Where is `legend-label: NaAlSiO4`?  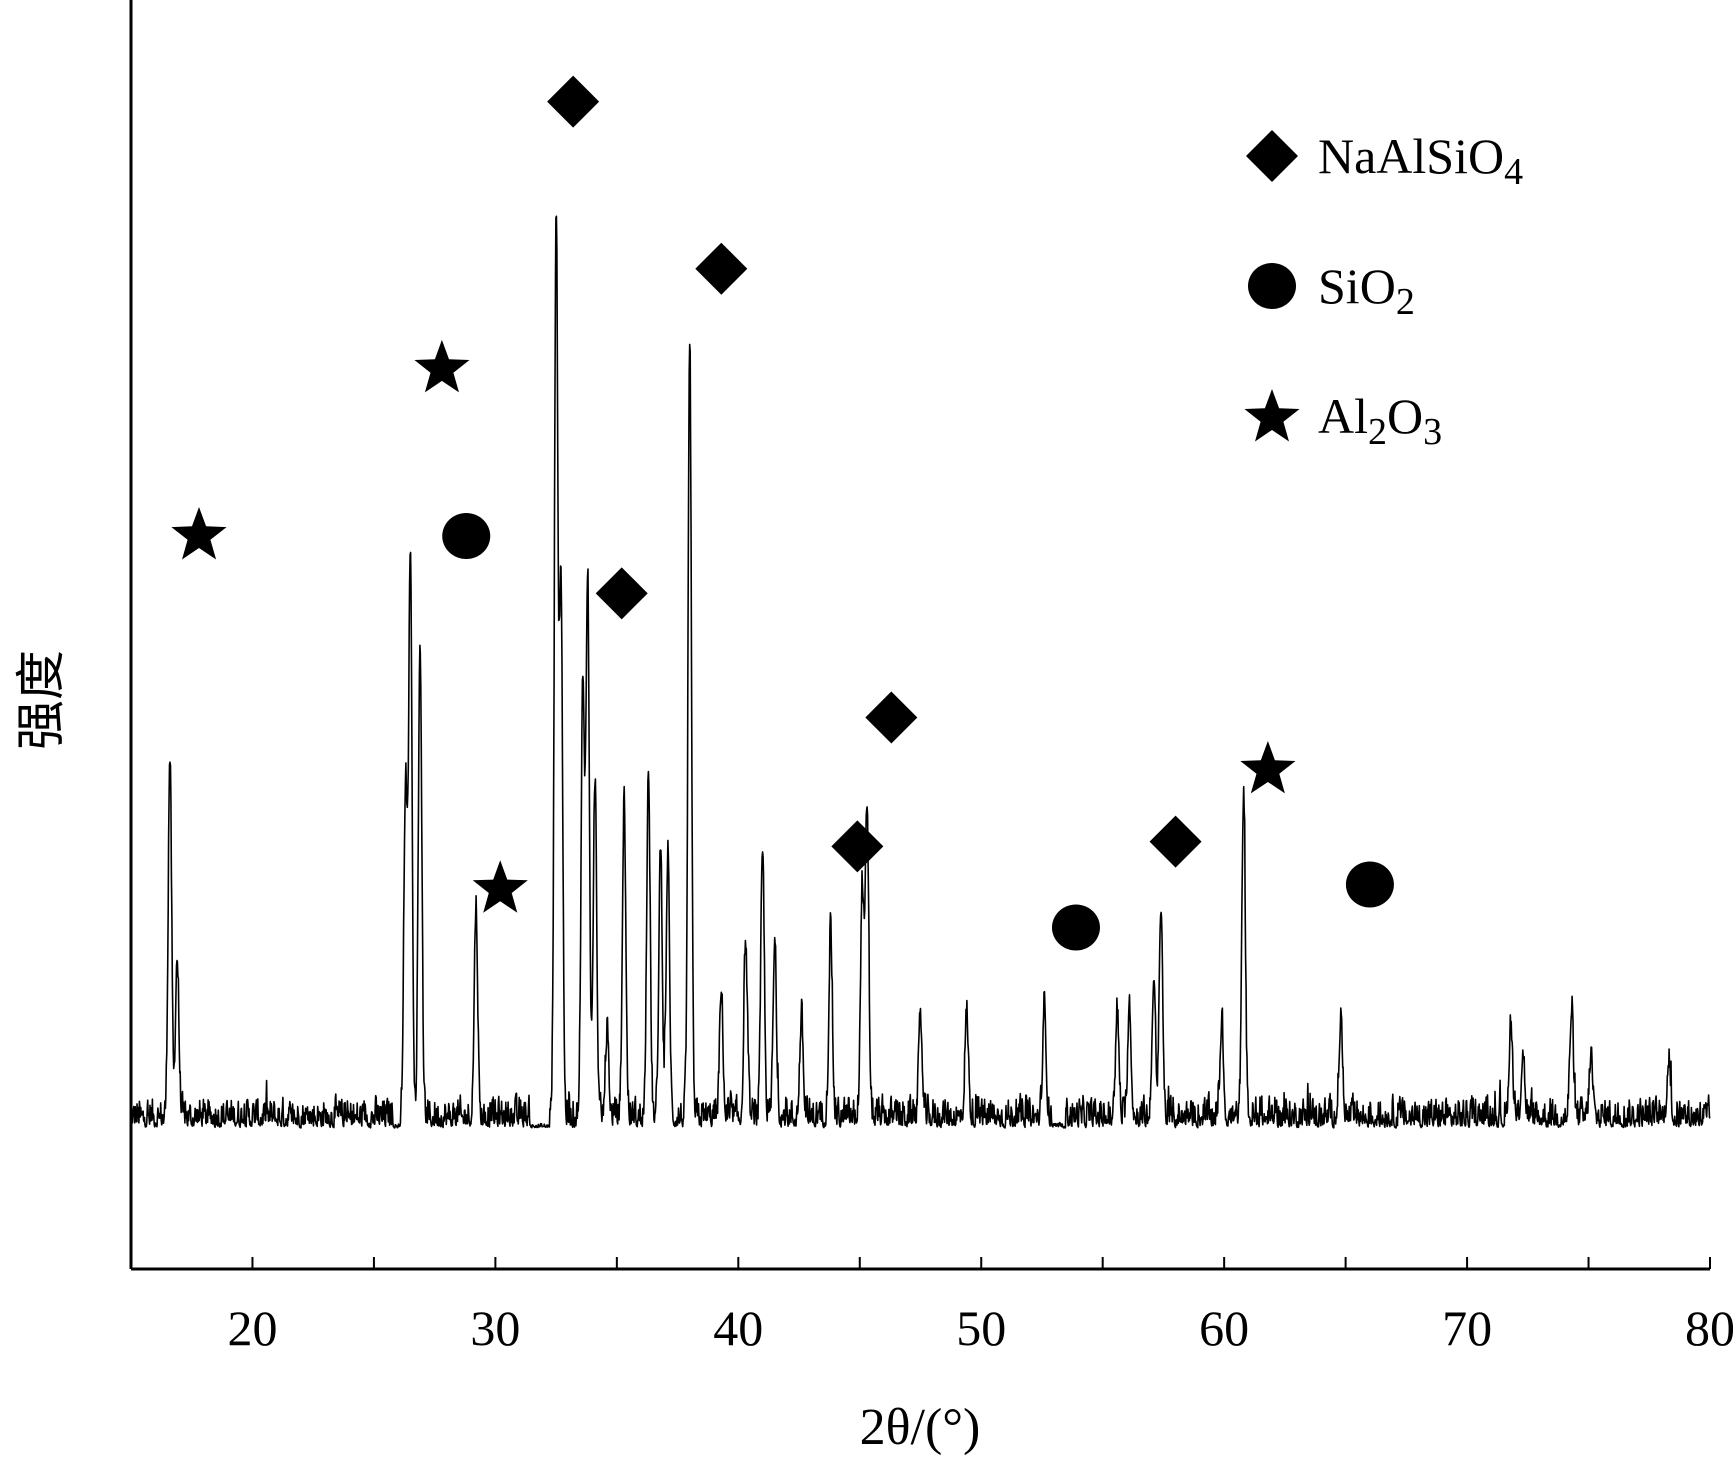 legend-label: NaAlSiO4 is located at coordinates (1420, 160).